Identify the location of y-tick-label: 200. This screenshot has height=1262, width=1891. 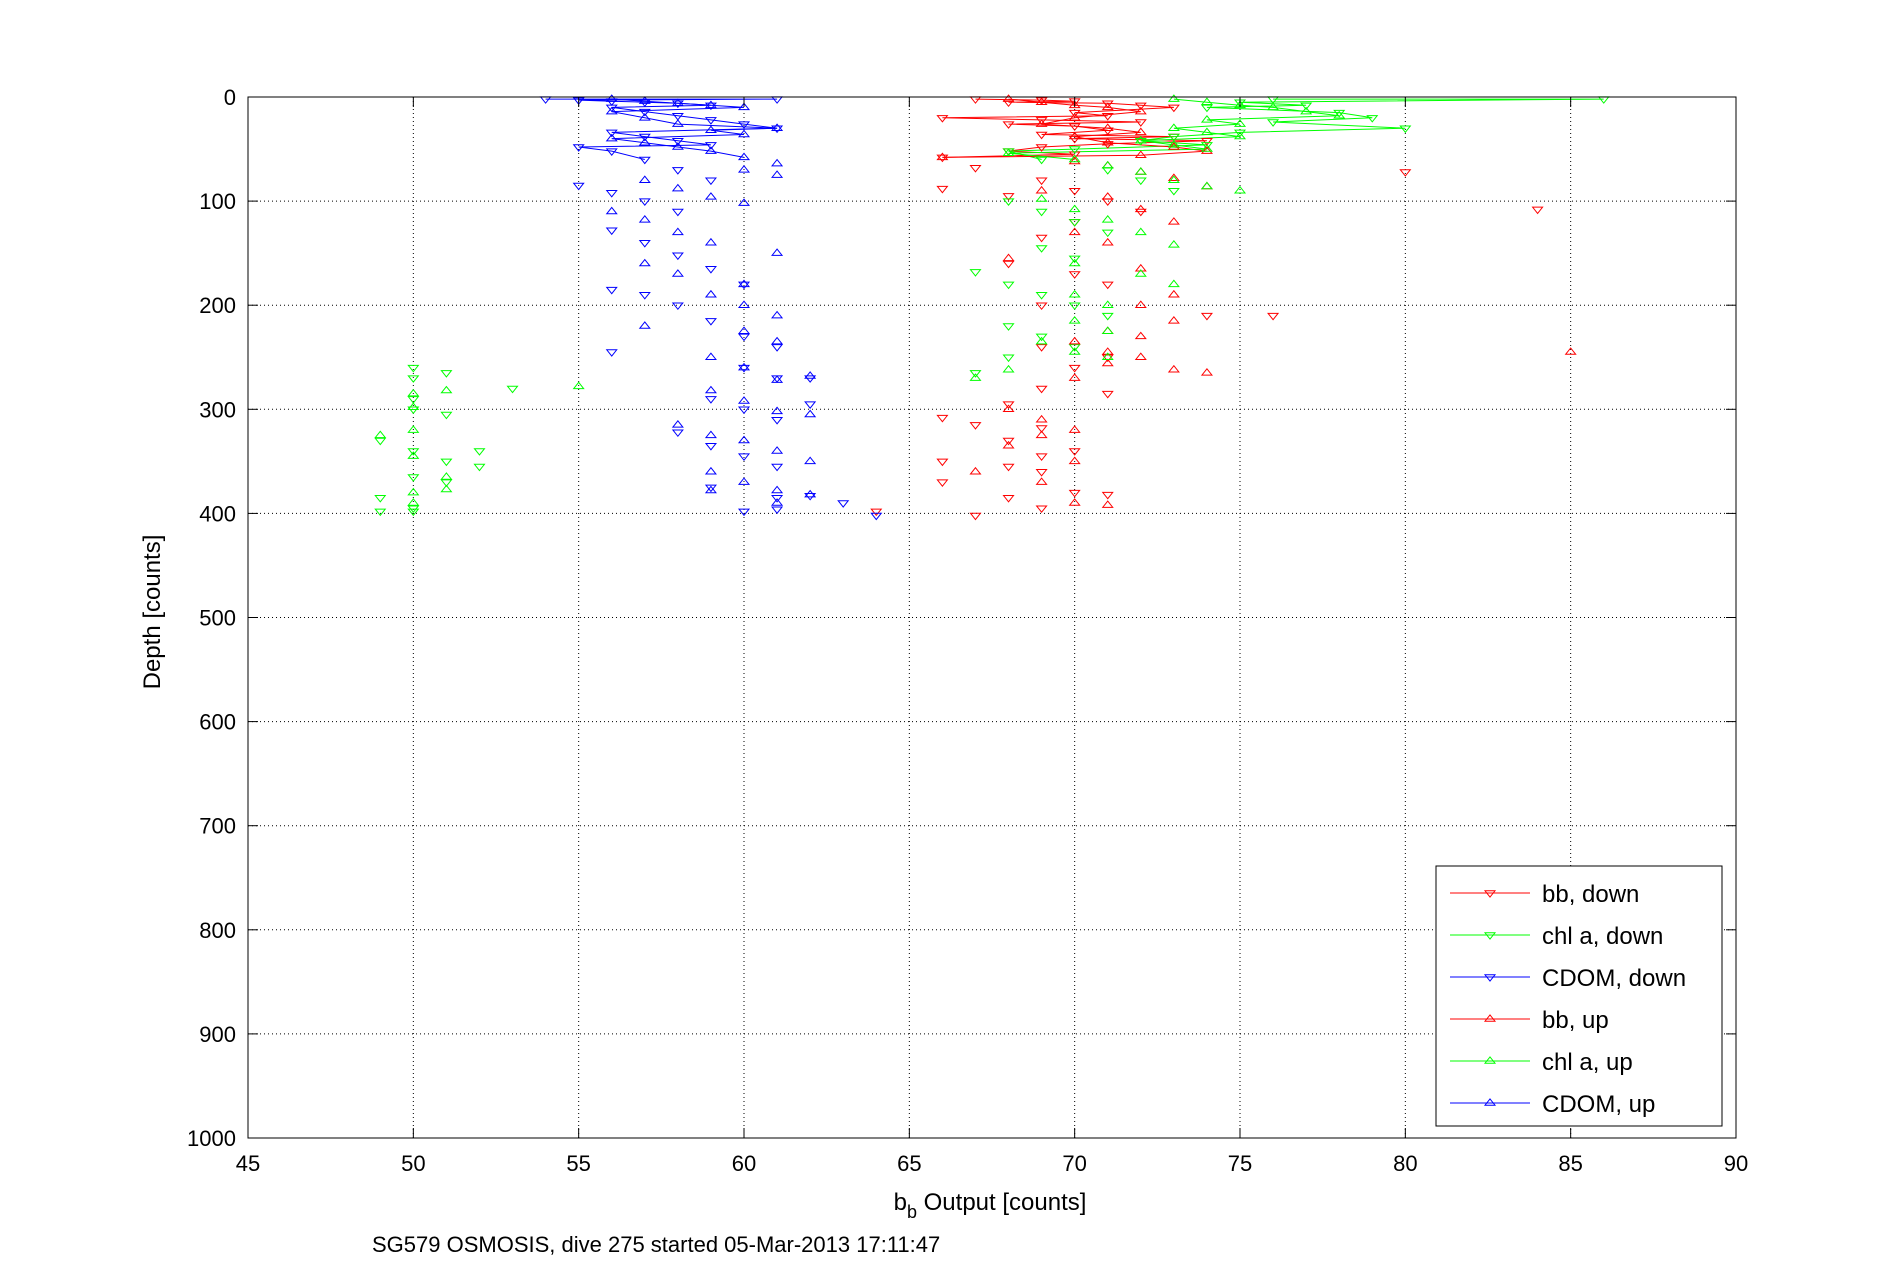
(217, 305).